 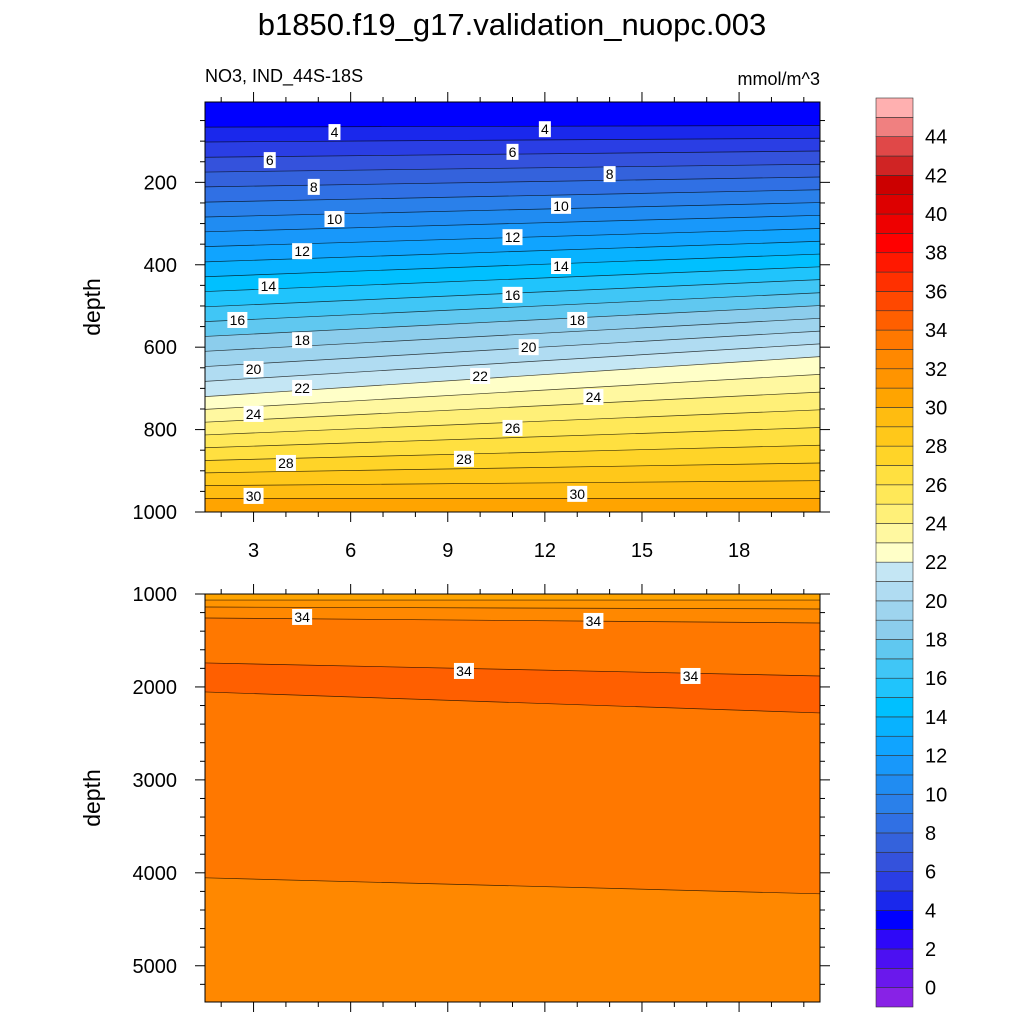 What do you see at coordinates (480, 376) in the screenshot?
I see `contour-label: 22` at bounding box center [480, 376].